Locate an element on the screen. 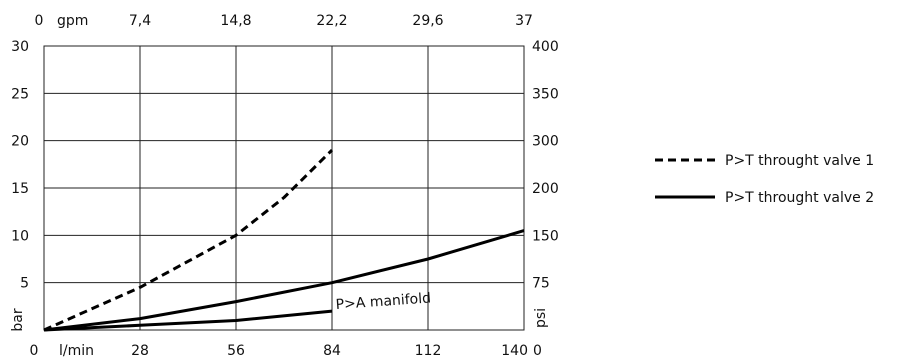 The height and width of the screenshot is (360, 917). x-unit-label-bottom: l/min is located at coordinates (76, 351).